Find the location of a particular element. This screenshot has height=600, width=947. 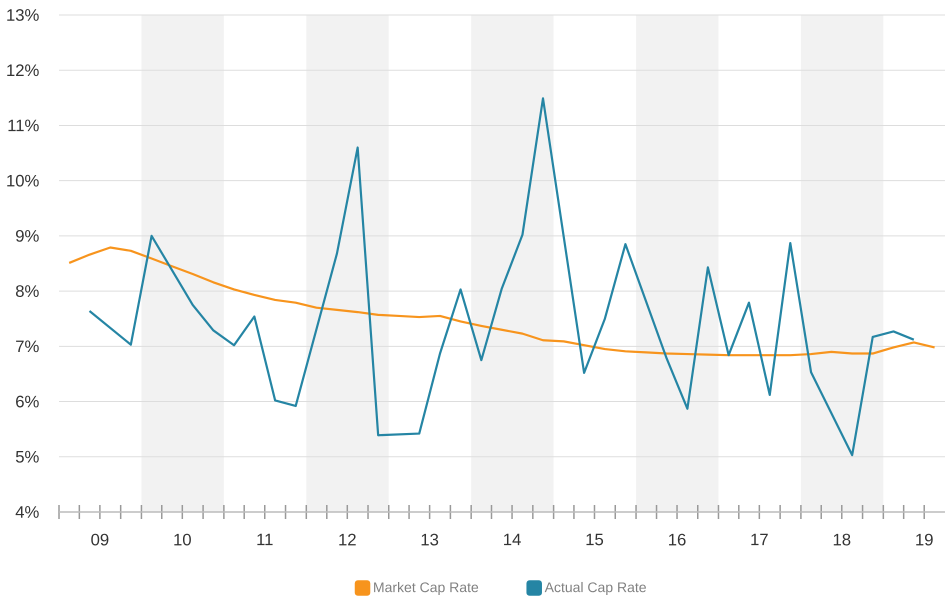

y-tick-label: 5% is located at coordinates (27, 456).